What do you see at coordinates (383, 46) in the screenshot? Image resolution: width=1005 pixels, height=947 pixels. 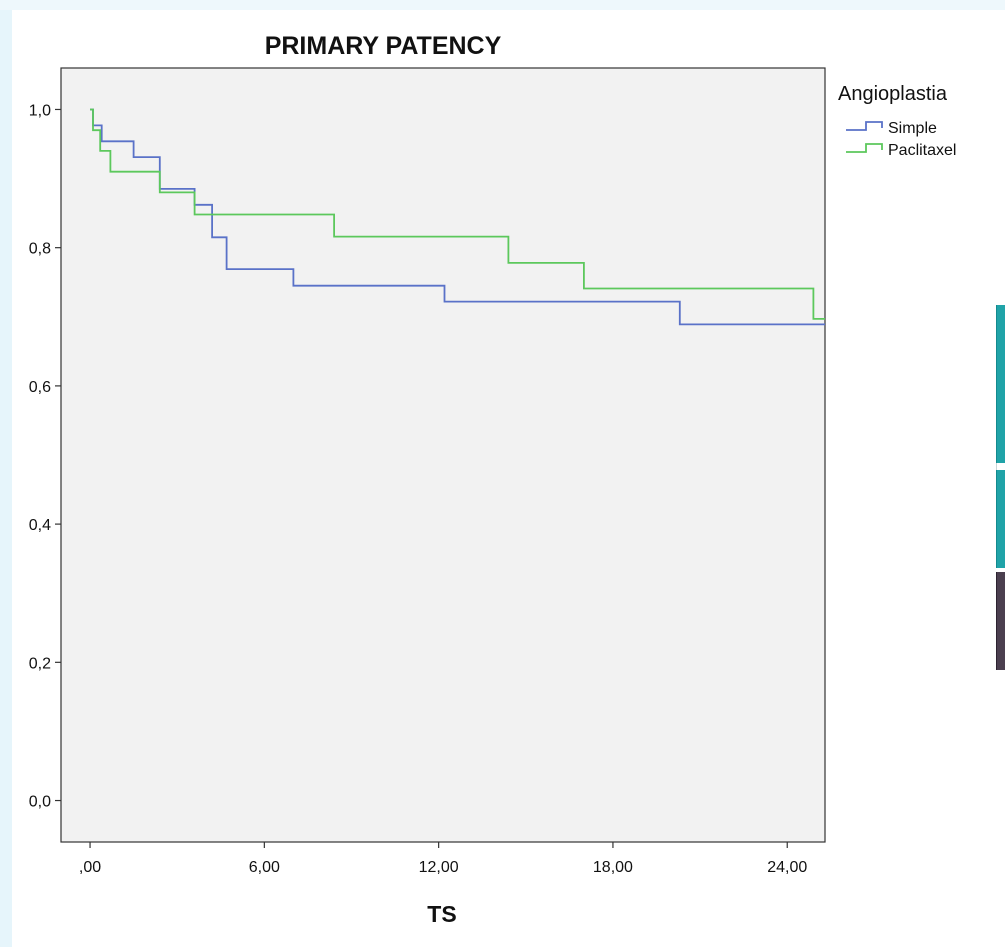 I see `chart-title: PRIMARY PATENCY` at bounding box center [383, 46].